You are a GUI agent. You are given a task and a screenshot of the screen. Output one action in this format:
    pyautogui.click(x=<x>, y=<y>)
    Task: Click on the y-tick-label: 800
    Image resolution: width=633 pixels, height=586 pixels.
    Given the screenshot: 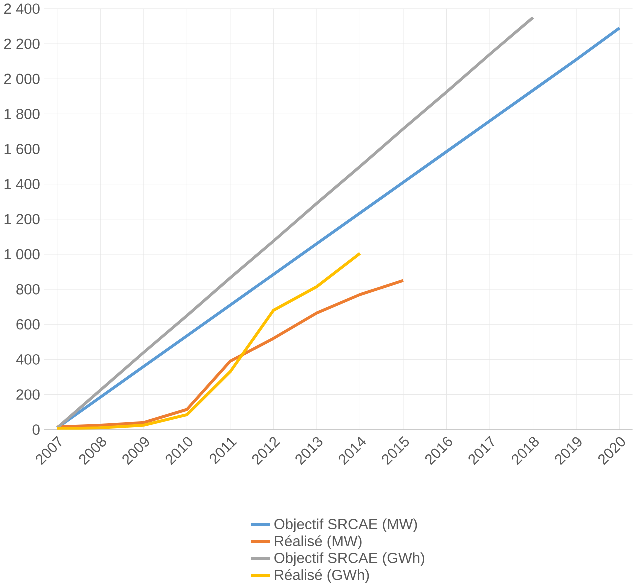 What is the action you would take?
    pyautogui.click(x=28, y=289)
    